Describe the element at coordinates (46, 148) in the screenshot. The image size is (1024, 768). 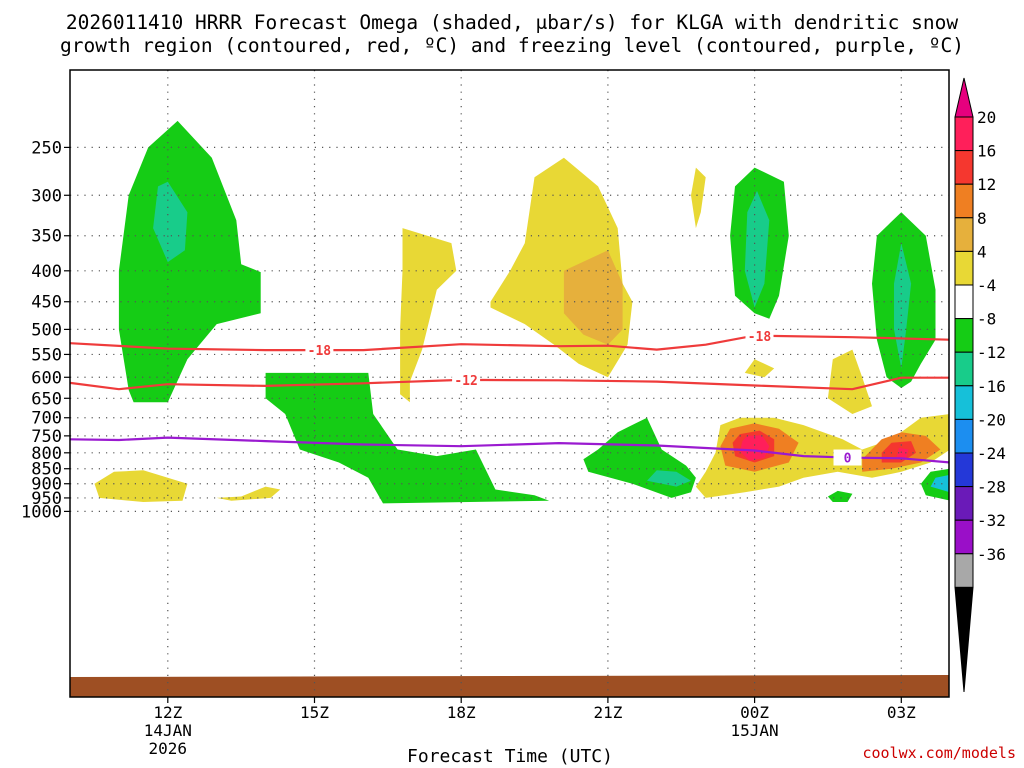
I see `y-tick-label: 250` at that location.